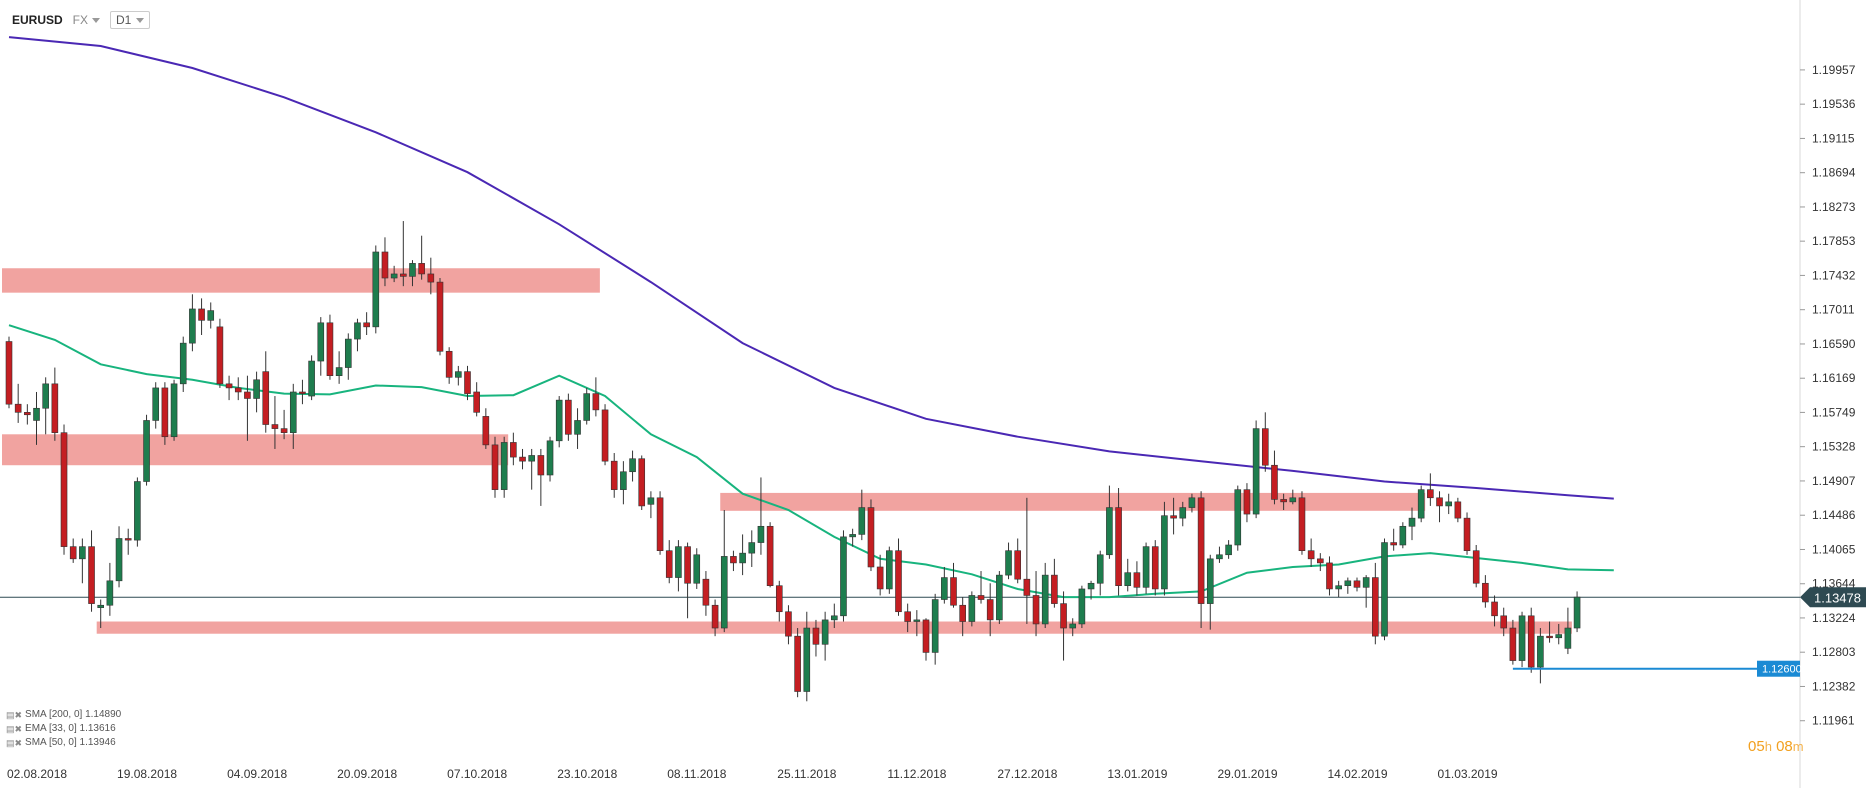  Describe the element at coordinates (1834, 241) in the screenshot. I see `y-tick-label: 1.17853` at that location.